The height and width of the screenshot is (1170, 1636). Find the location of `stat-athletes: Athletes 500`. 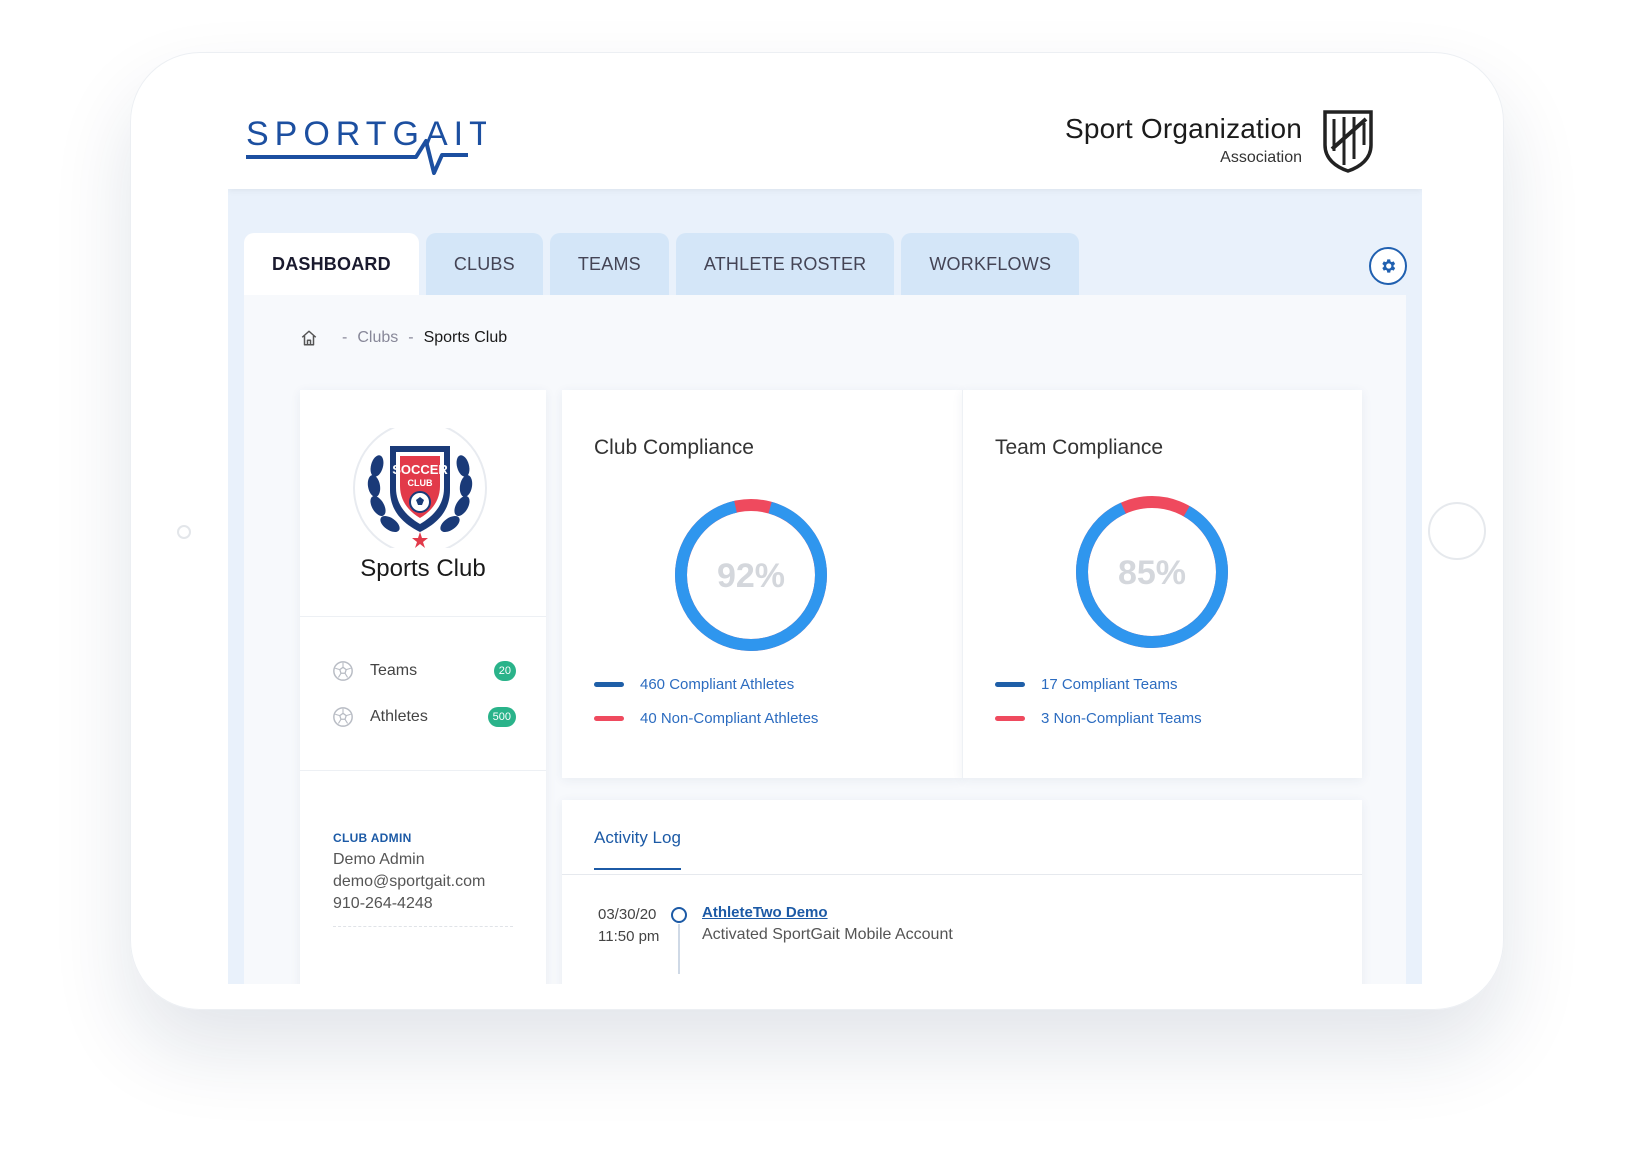

stat-athletes: Athletes 500 is located at coordinates (424, 717).